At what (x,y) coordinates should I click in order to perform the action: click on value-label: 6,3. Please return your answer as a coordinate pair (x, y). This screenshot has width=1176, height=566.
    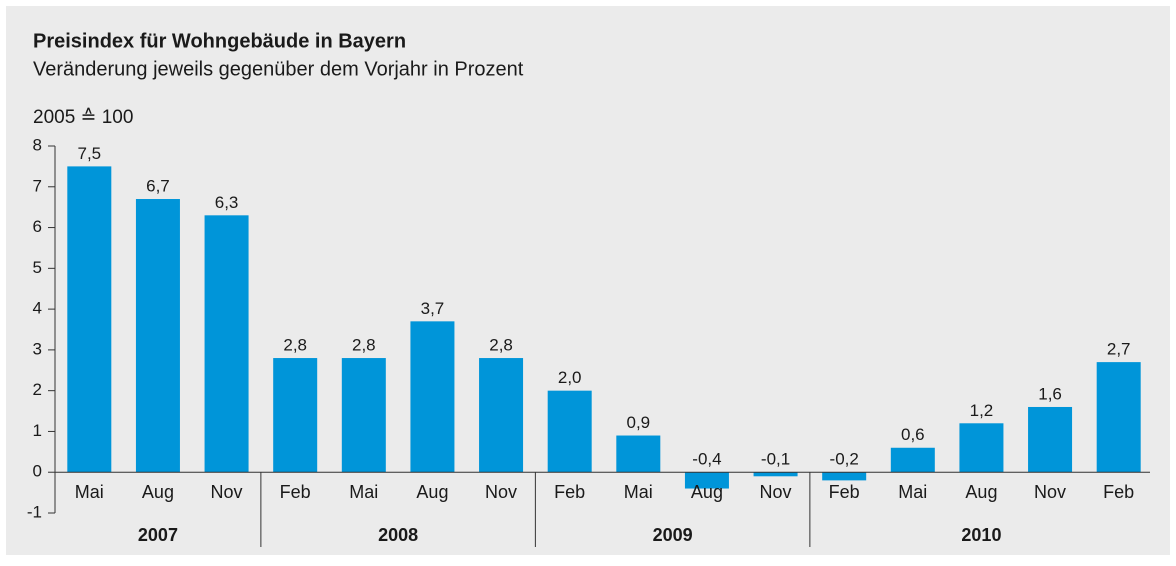
    Looking at the image, I should click on (227, 202).